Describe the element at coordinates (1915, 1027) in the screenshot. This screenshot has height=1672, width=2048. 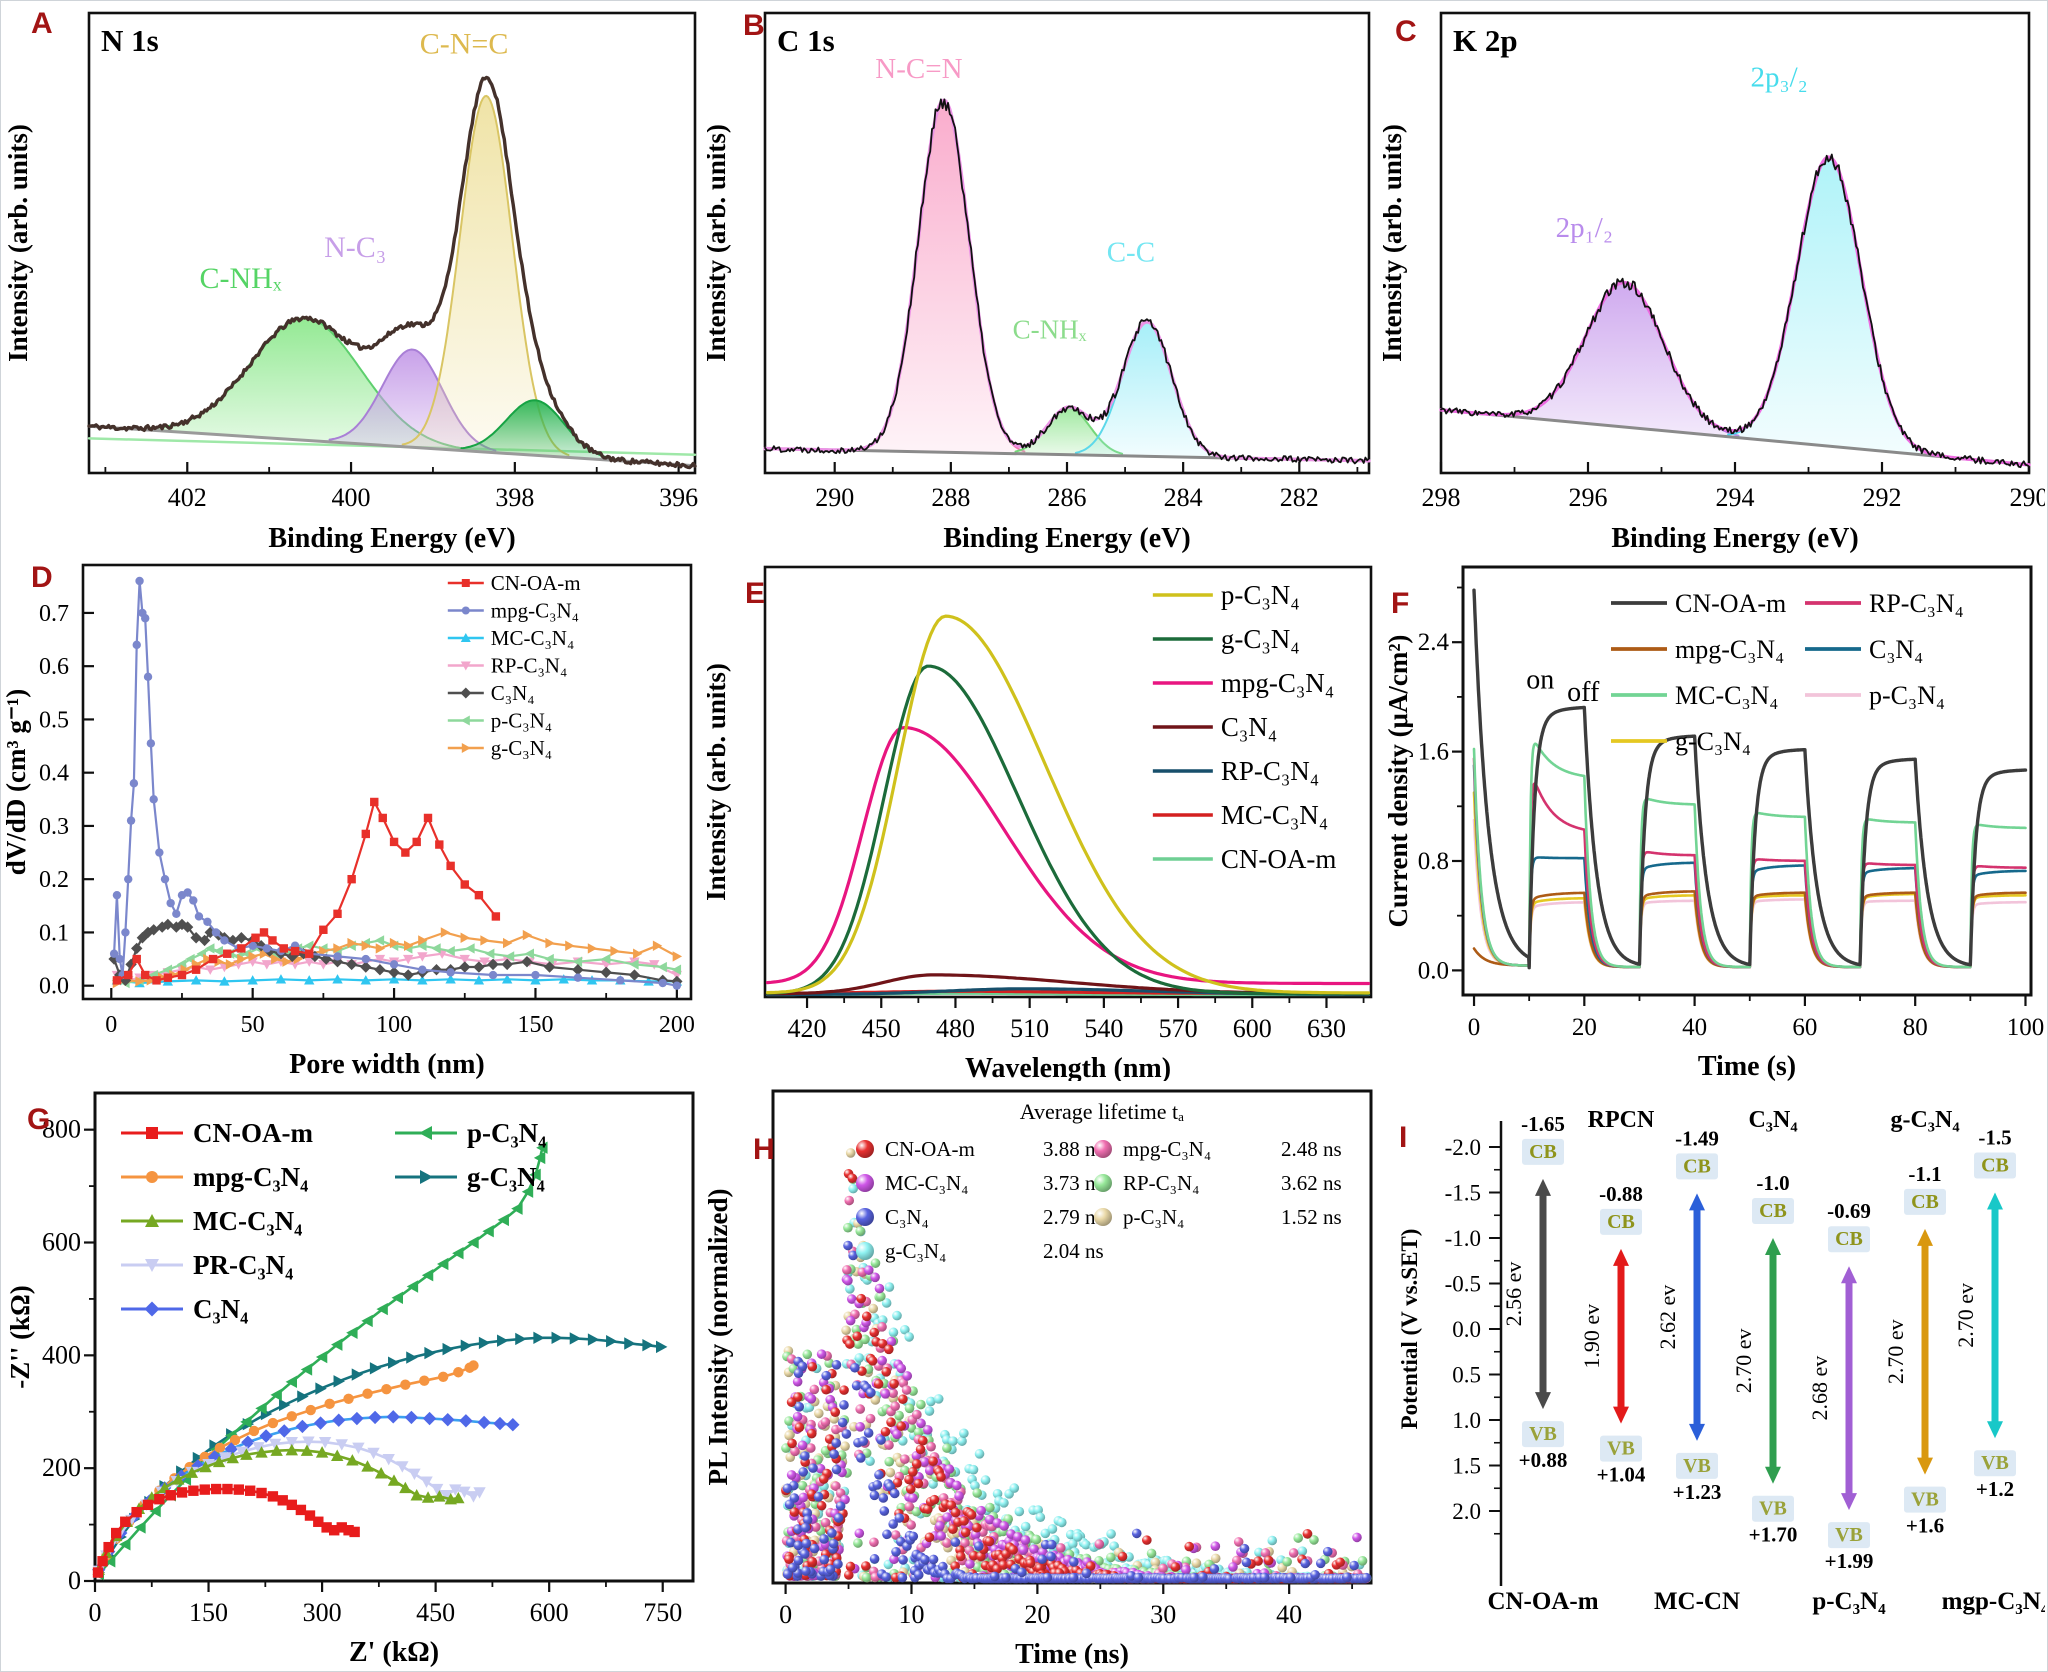
I see `svg-text: 80` at that location.